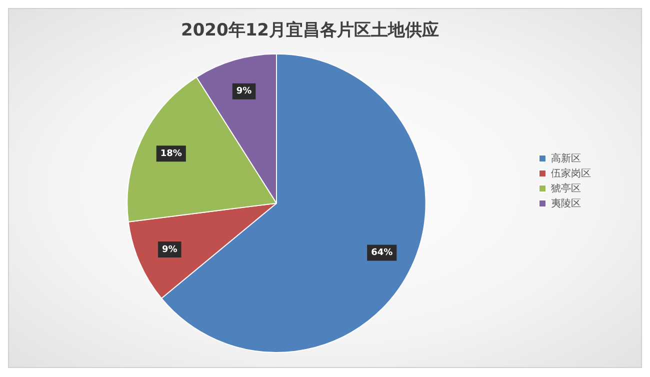  What do you see at coordinates (566, 203) in the screenshot?
I see `legend-label: 夷陵区` at bounding box center [566, 203].